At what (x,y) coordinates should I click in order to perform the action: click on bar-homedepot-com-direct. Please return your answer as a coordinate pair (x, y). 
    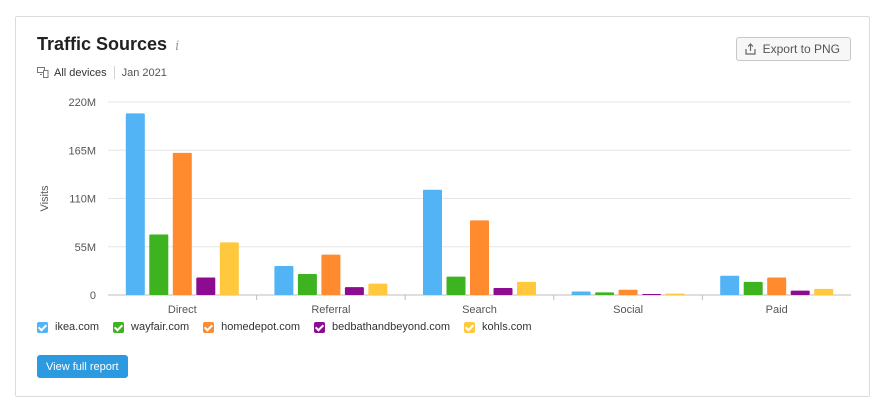
    Looking at the image, I should click on (182, 223).